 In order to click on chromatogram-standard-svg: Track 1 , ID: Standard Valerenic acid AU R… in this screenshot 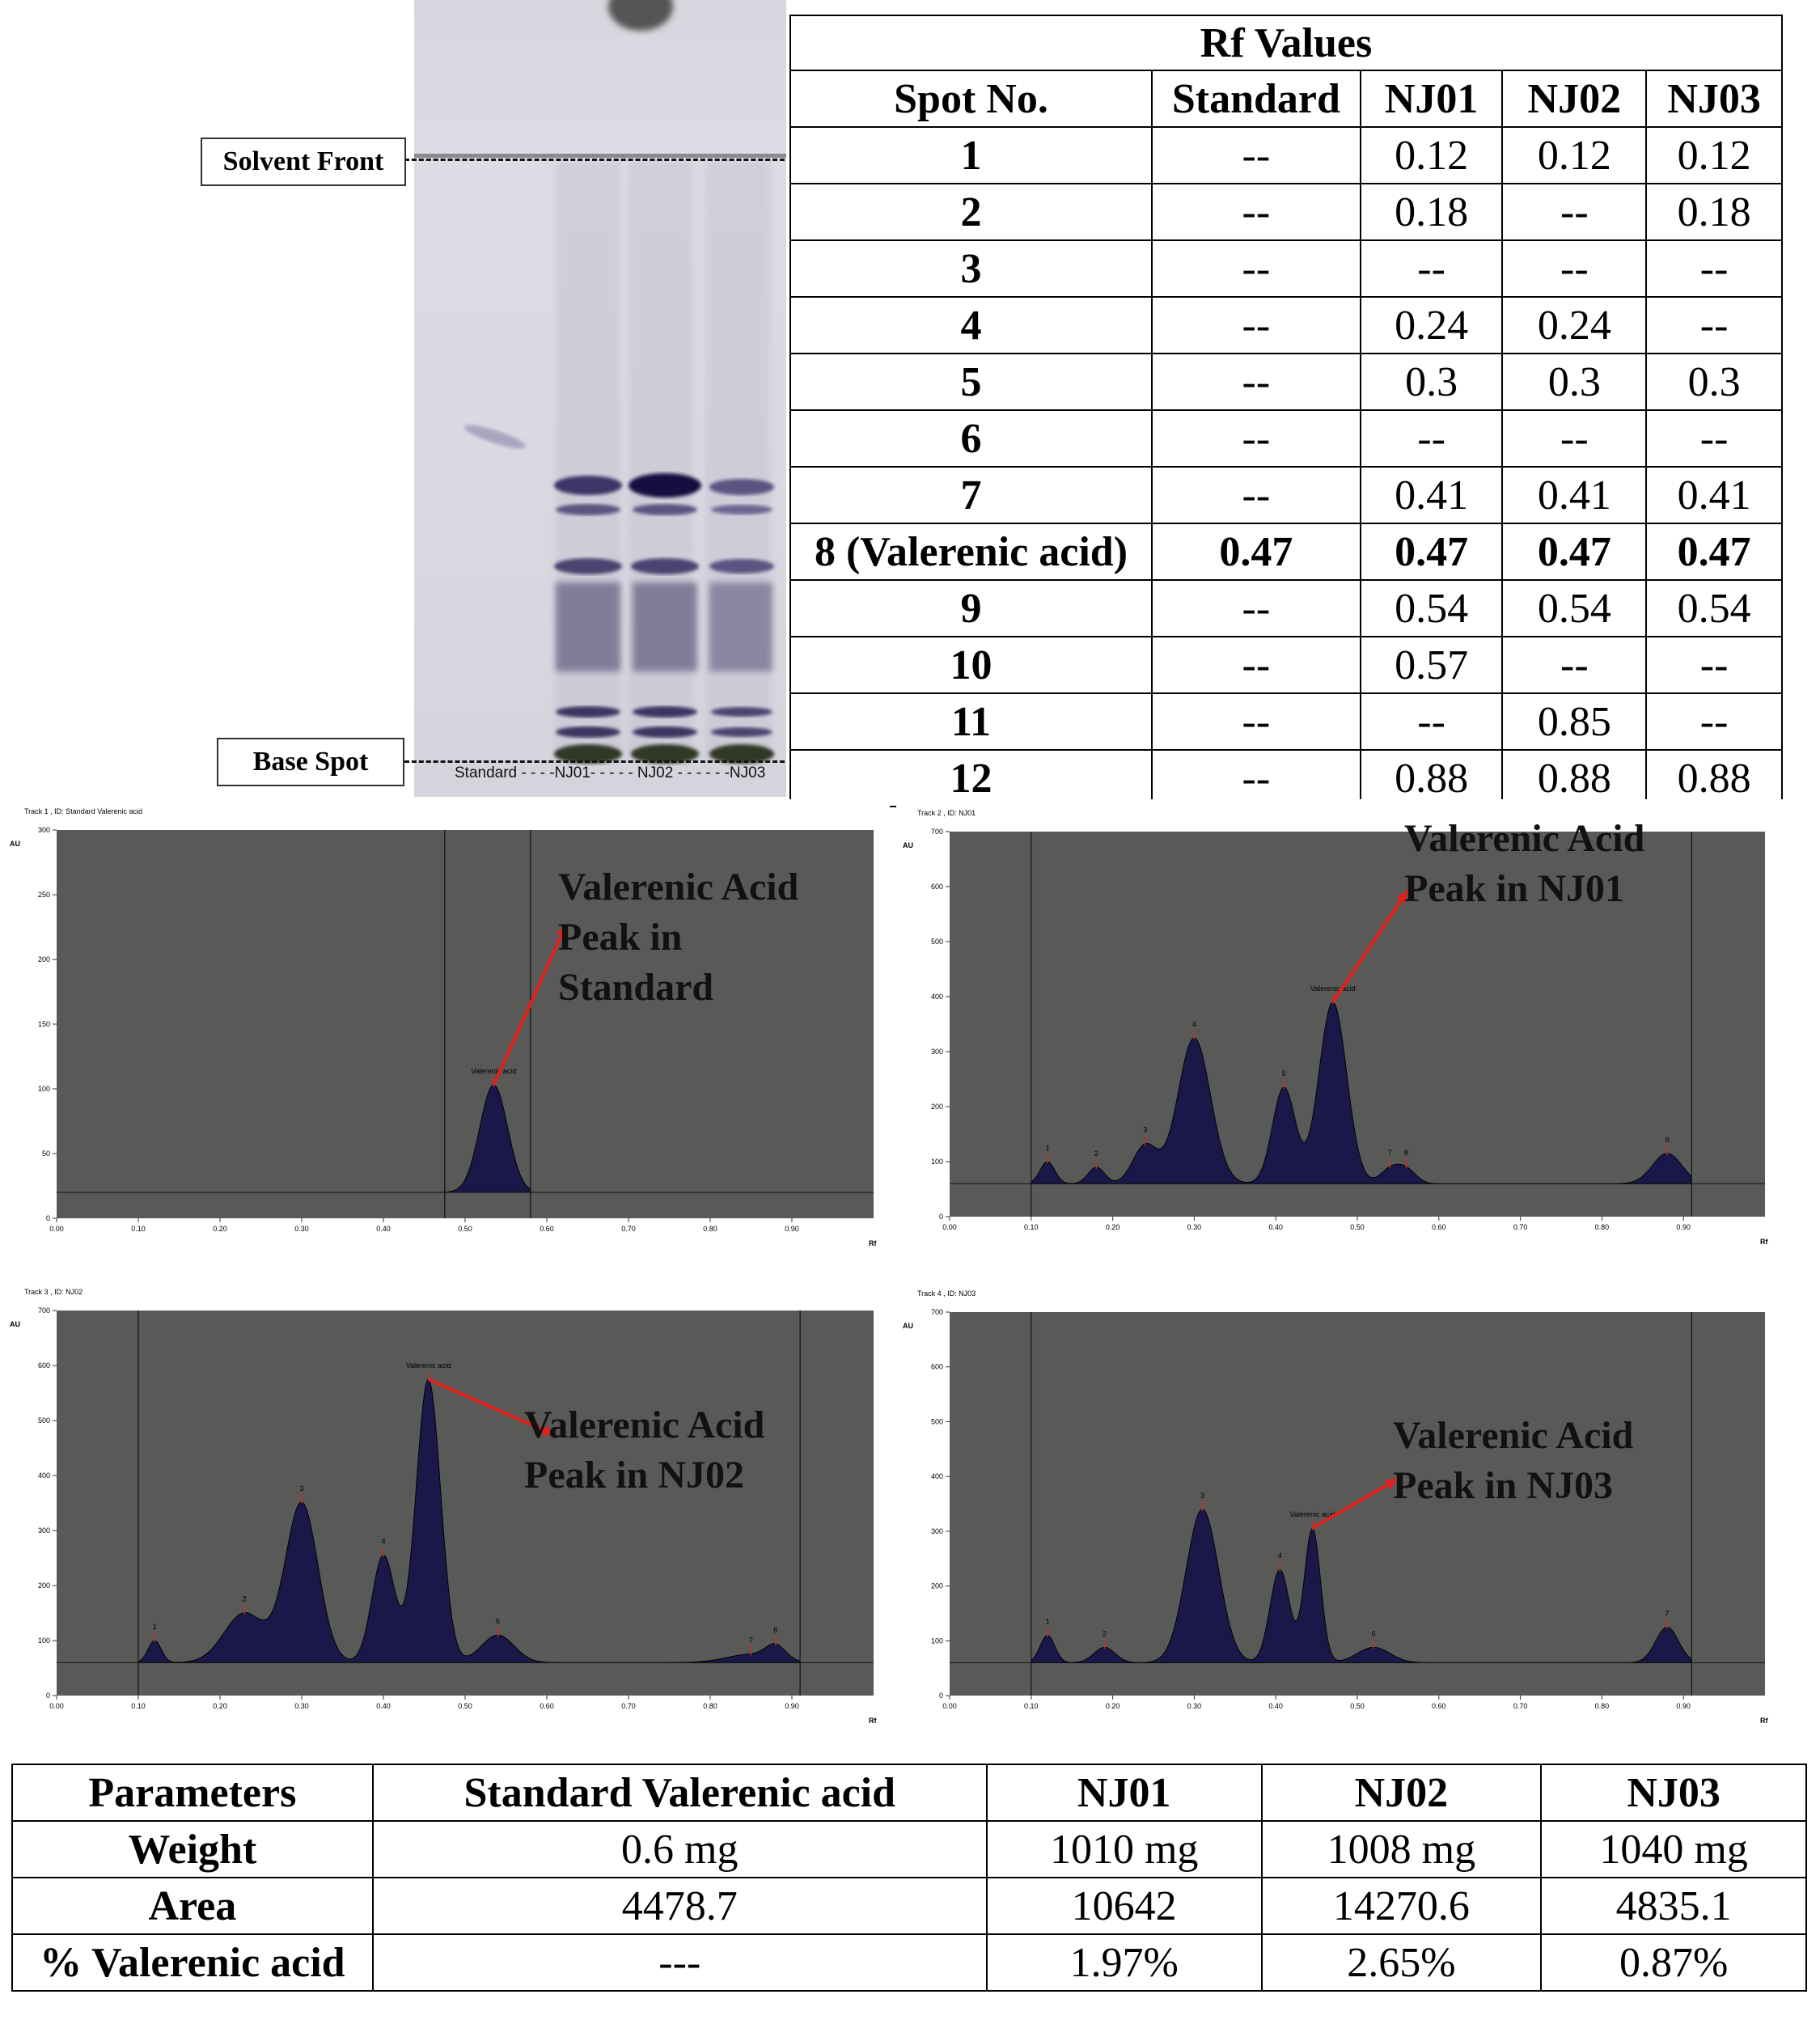, I will do `click(445, 1029)`.